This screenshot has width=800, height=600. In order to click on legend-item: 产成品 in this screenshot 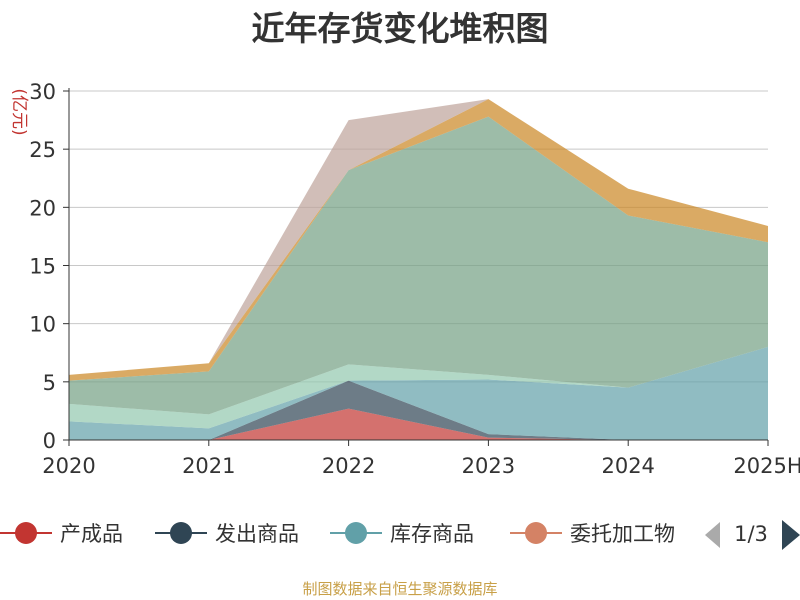, I will do `click(61, 534)`.